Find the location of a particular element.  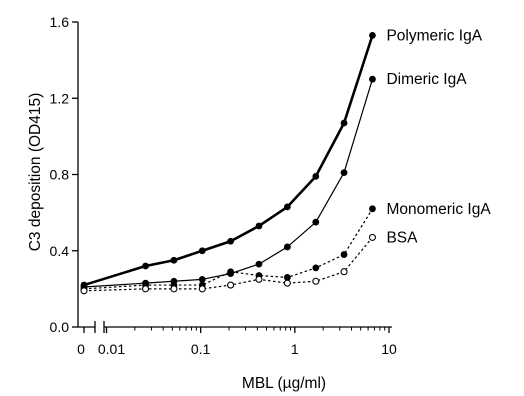

series-label: BSA is located at coordinates (402, 237).